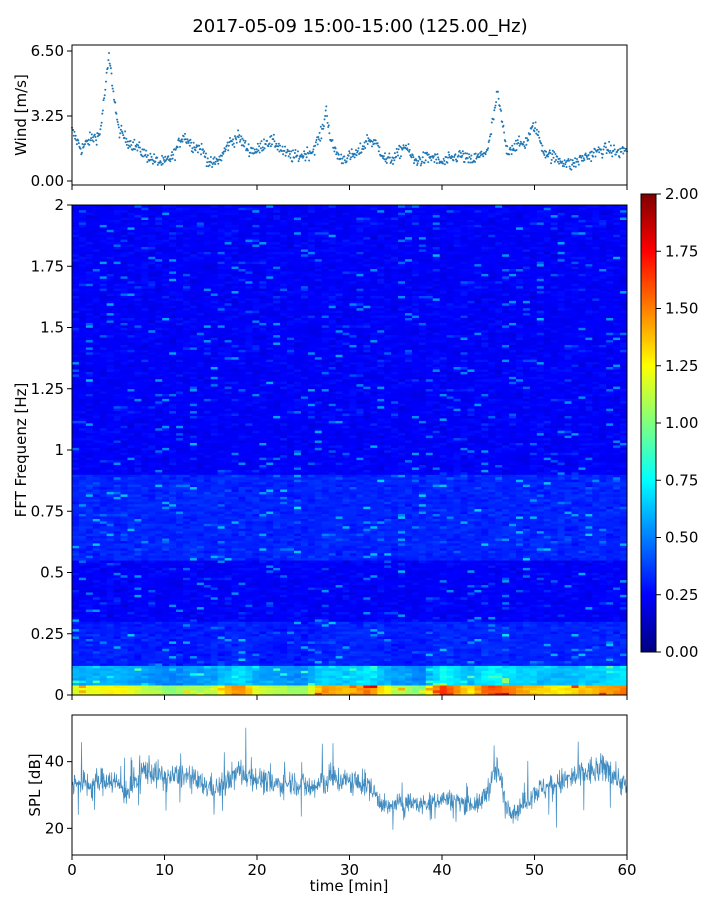  I want to click on wind-scatter-points, so click(349, 111).